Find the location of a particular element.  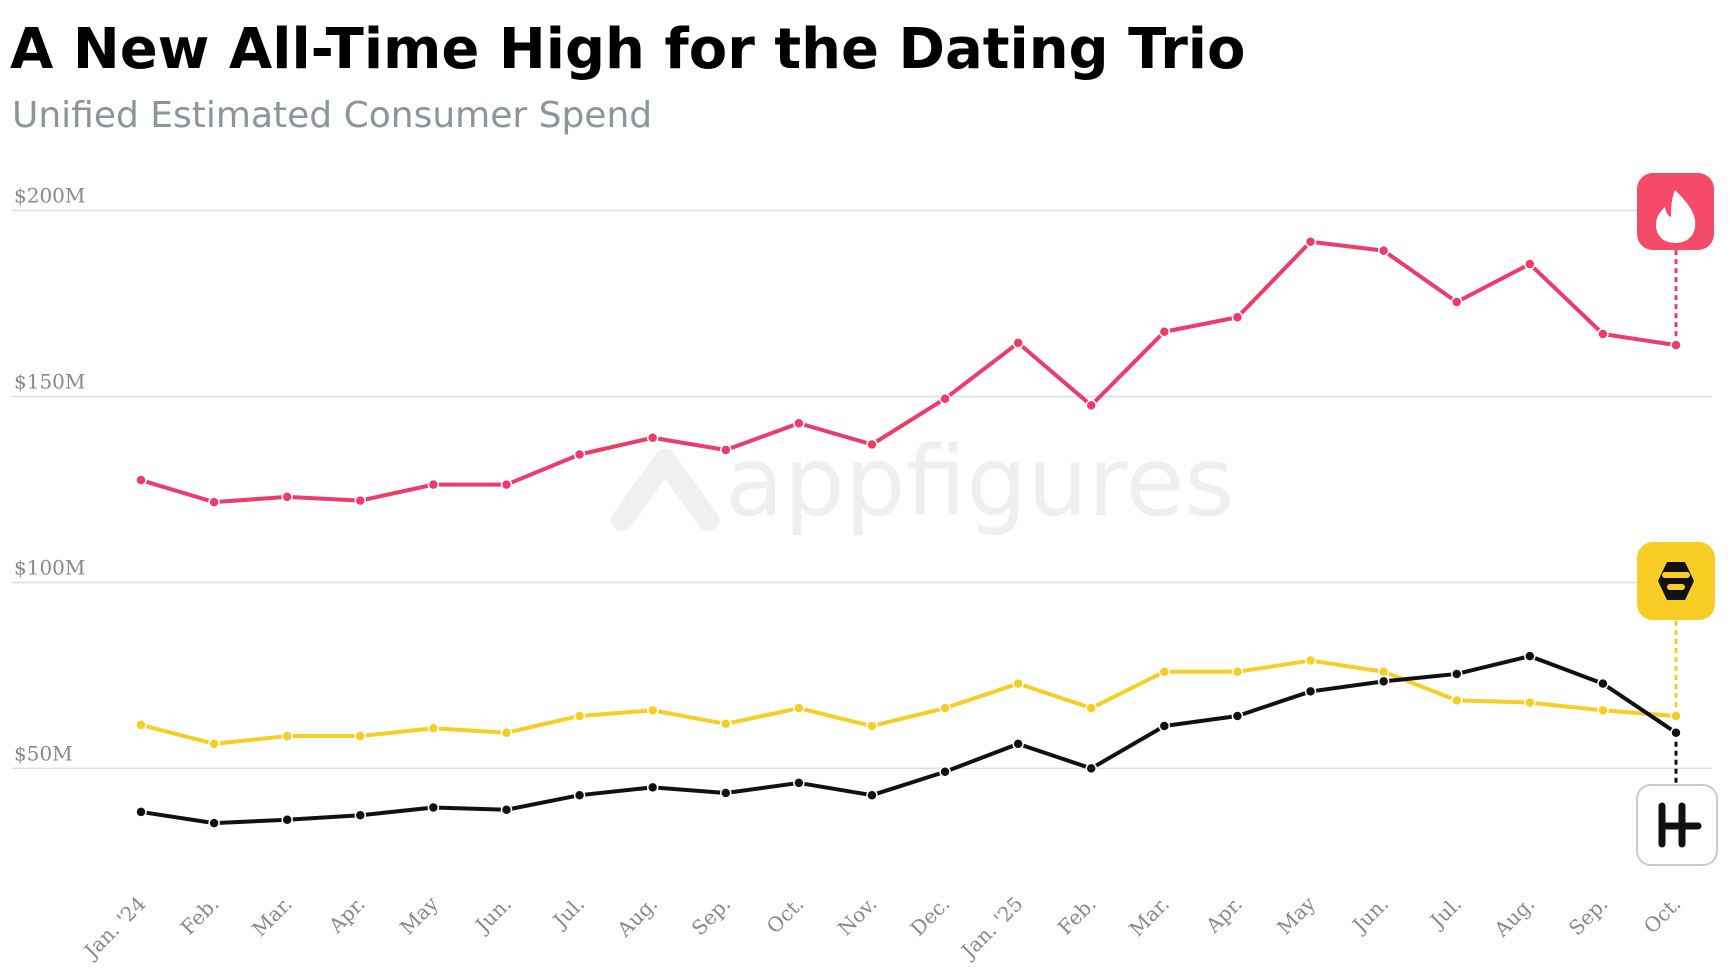

x-tick-label: Jan. '24 is located at coordinates (114, 928).